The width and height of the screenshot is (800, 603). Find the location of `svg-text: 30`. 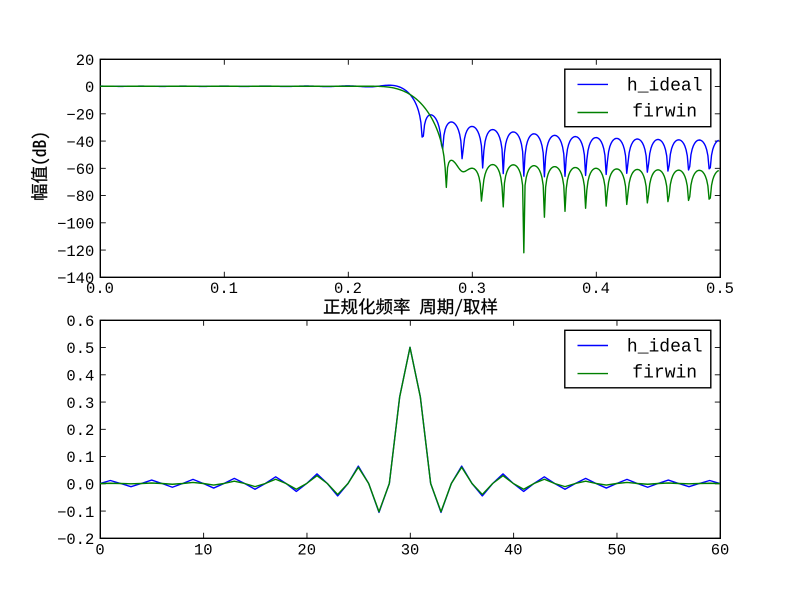

svg-text: 30 is located at coordinates (410, 551).